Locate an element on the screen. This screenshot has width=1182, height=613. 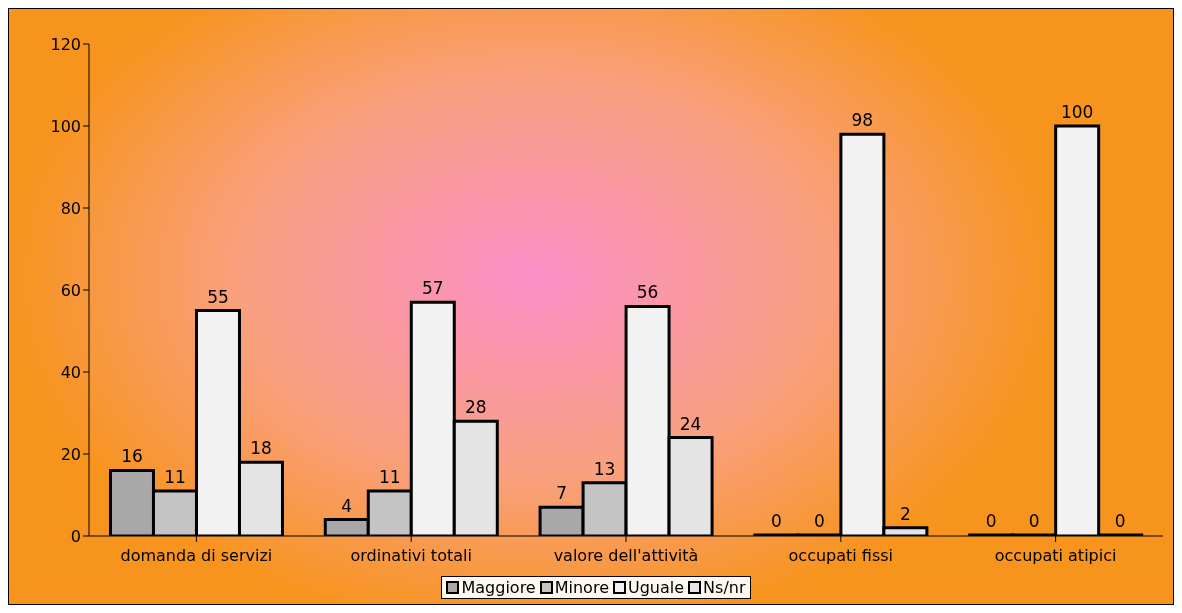
data-label: 16 is located at coordinates (132, 456).